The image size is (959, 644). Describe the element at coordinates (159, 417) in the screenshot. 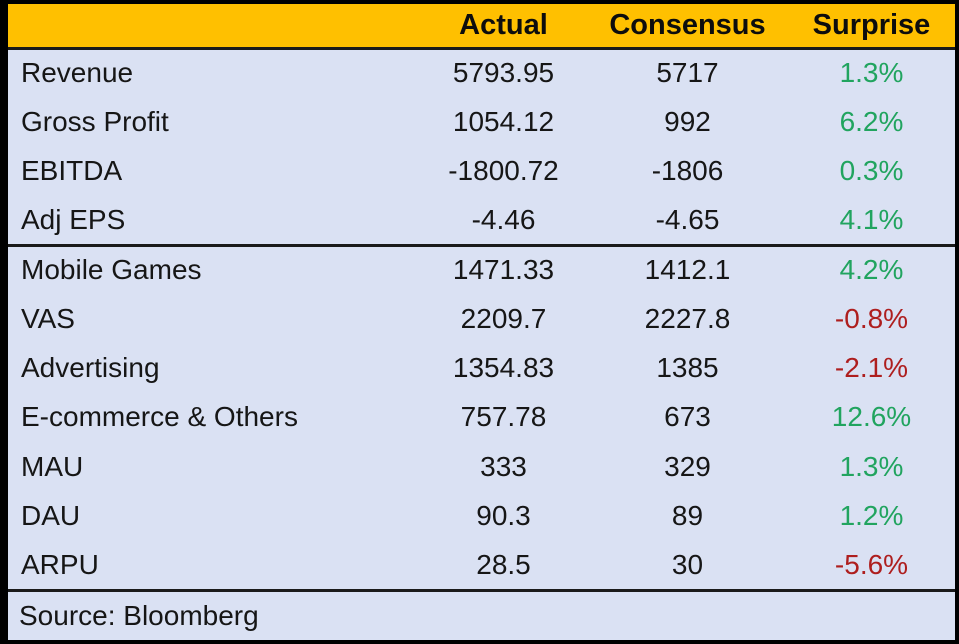

I see `row-label: E-commerce & Others` at that location.